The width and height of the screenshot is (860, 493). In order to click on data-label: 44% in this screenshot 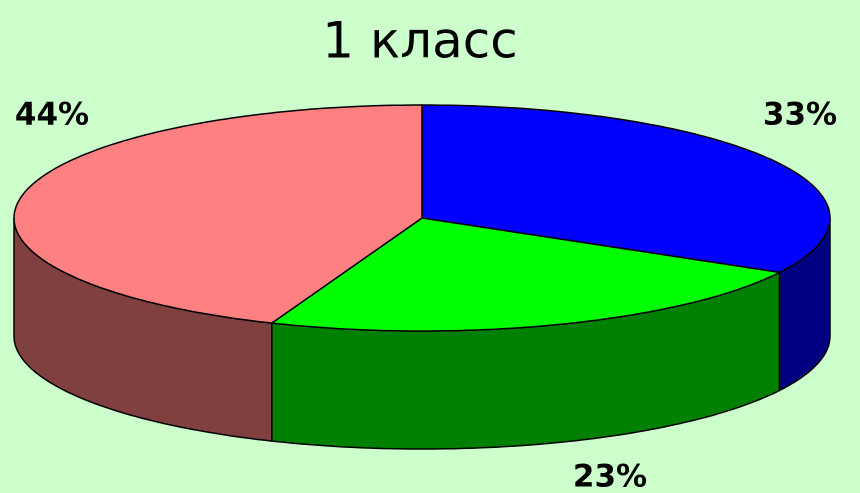, I will do `click(52, 115)`.